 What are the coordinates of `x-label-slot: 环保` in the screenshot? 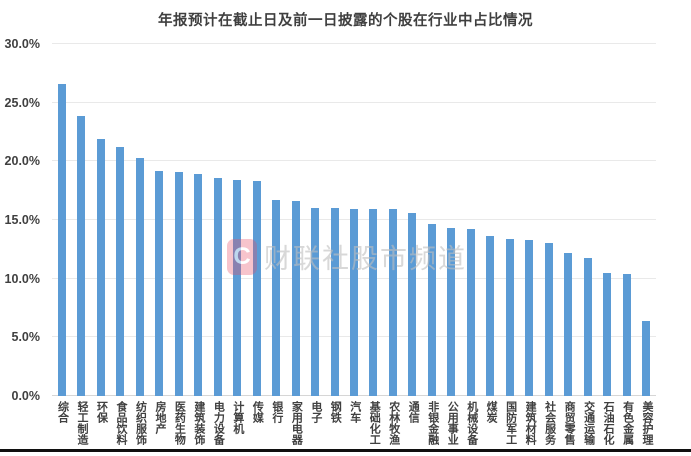 It's located at (100, 423).